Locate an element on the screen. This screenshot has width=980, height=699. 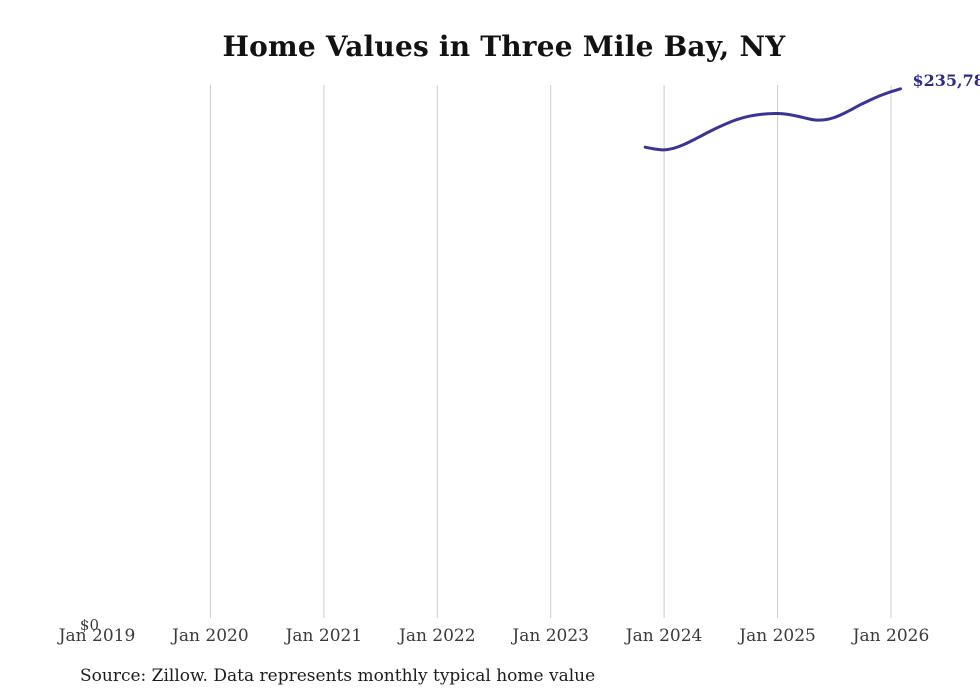
x-tick-label: Jan 2021 is located at coordinates (323, 636).